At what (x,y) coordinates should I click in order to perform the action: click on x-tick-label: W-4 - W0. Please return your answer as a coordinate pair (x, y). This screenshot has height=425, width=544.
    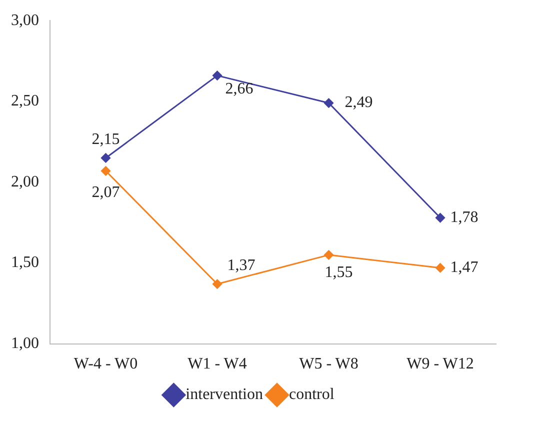
    Looking at the image, I should click on (106, 364).